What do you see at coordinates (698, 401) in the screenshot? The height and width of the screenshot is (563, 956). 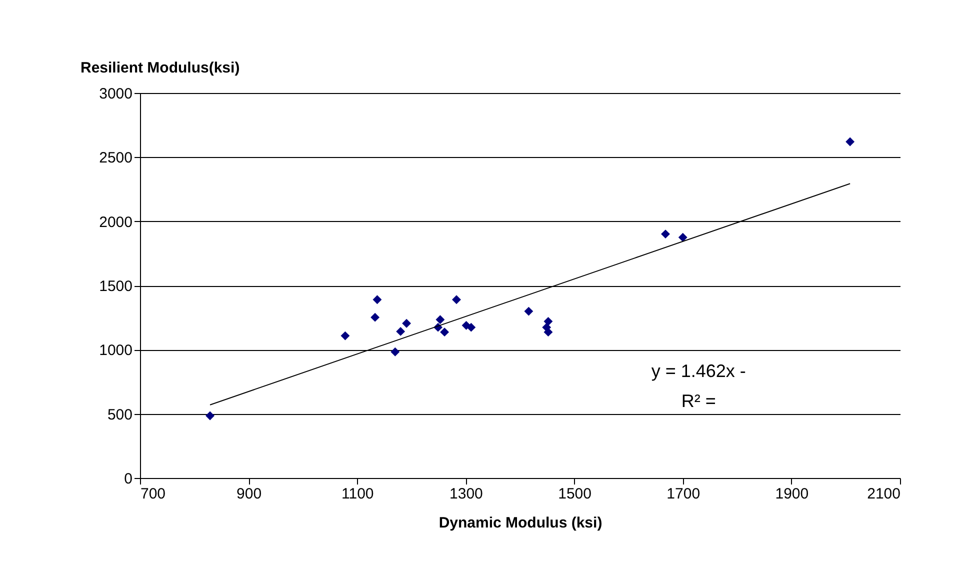 I see `annotation: R² =` at bounding box center [698, 401].